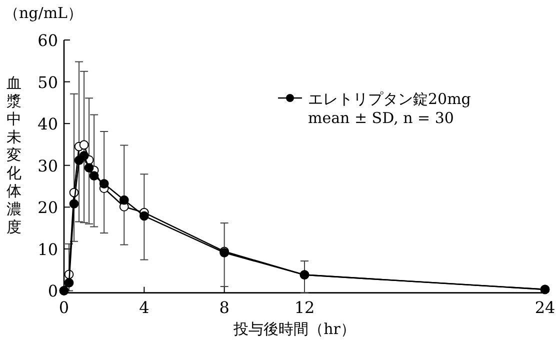 This screenshot has width=556, height=342. I want to click on annotation: mean ± SD, n = 30, so click(381, 118).